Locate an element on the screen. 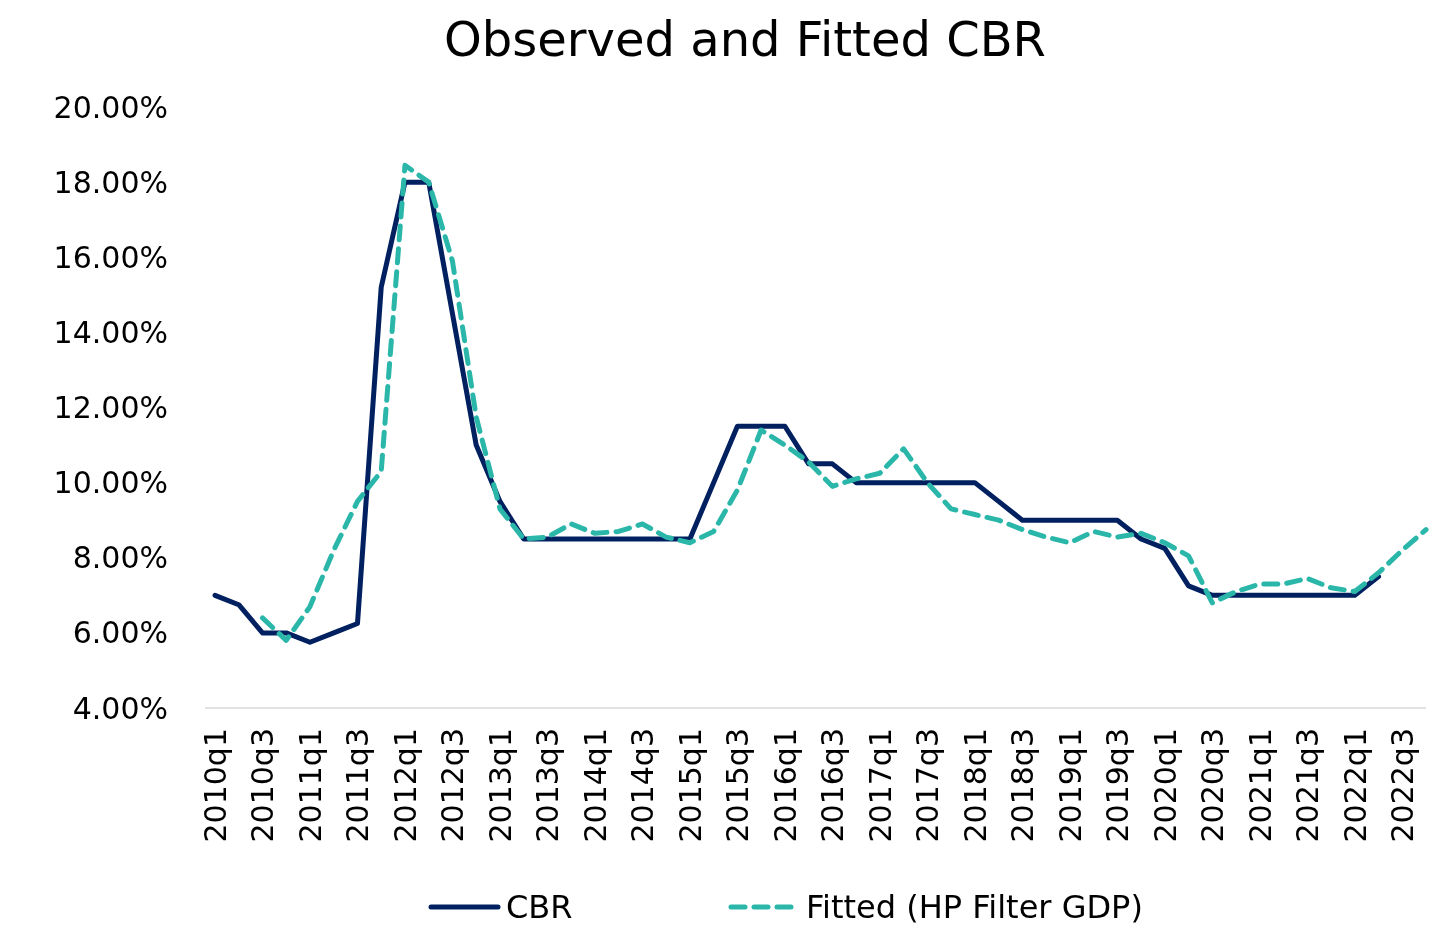  x-tick-label: 2014q3 is located at coordinates (643, 785).